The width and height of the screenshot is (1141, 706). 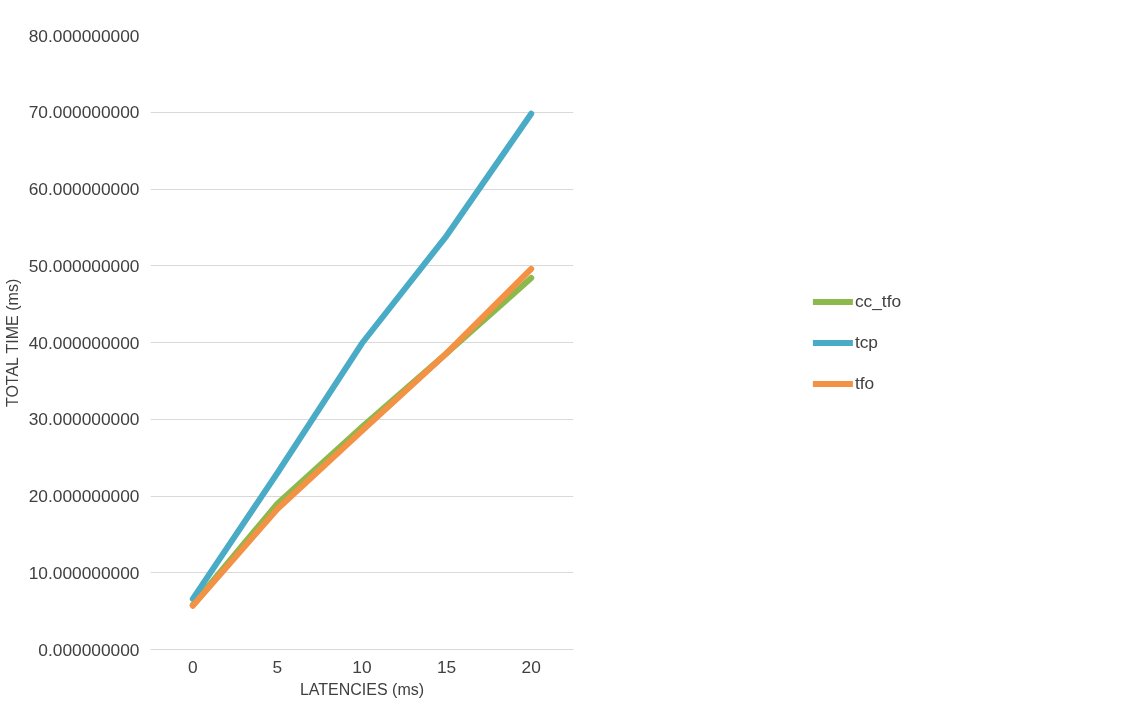 What do you see at coordinates (89, 649) in the screenshot?
I see `y-tick-label: 0.000000000` at bounding box center [89, 649].